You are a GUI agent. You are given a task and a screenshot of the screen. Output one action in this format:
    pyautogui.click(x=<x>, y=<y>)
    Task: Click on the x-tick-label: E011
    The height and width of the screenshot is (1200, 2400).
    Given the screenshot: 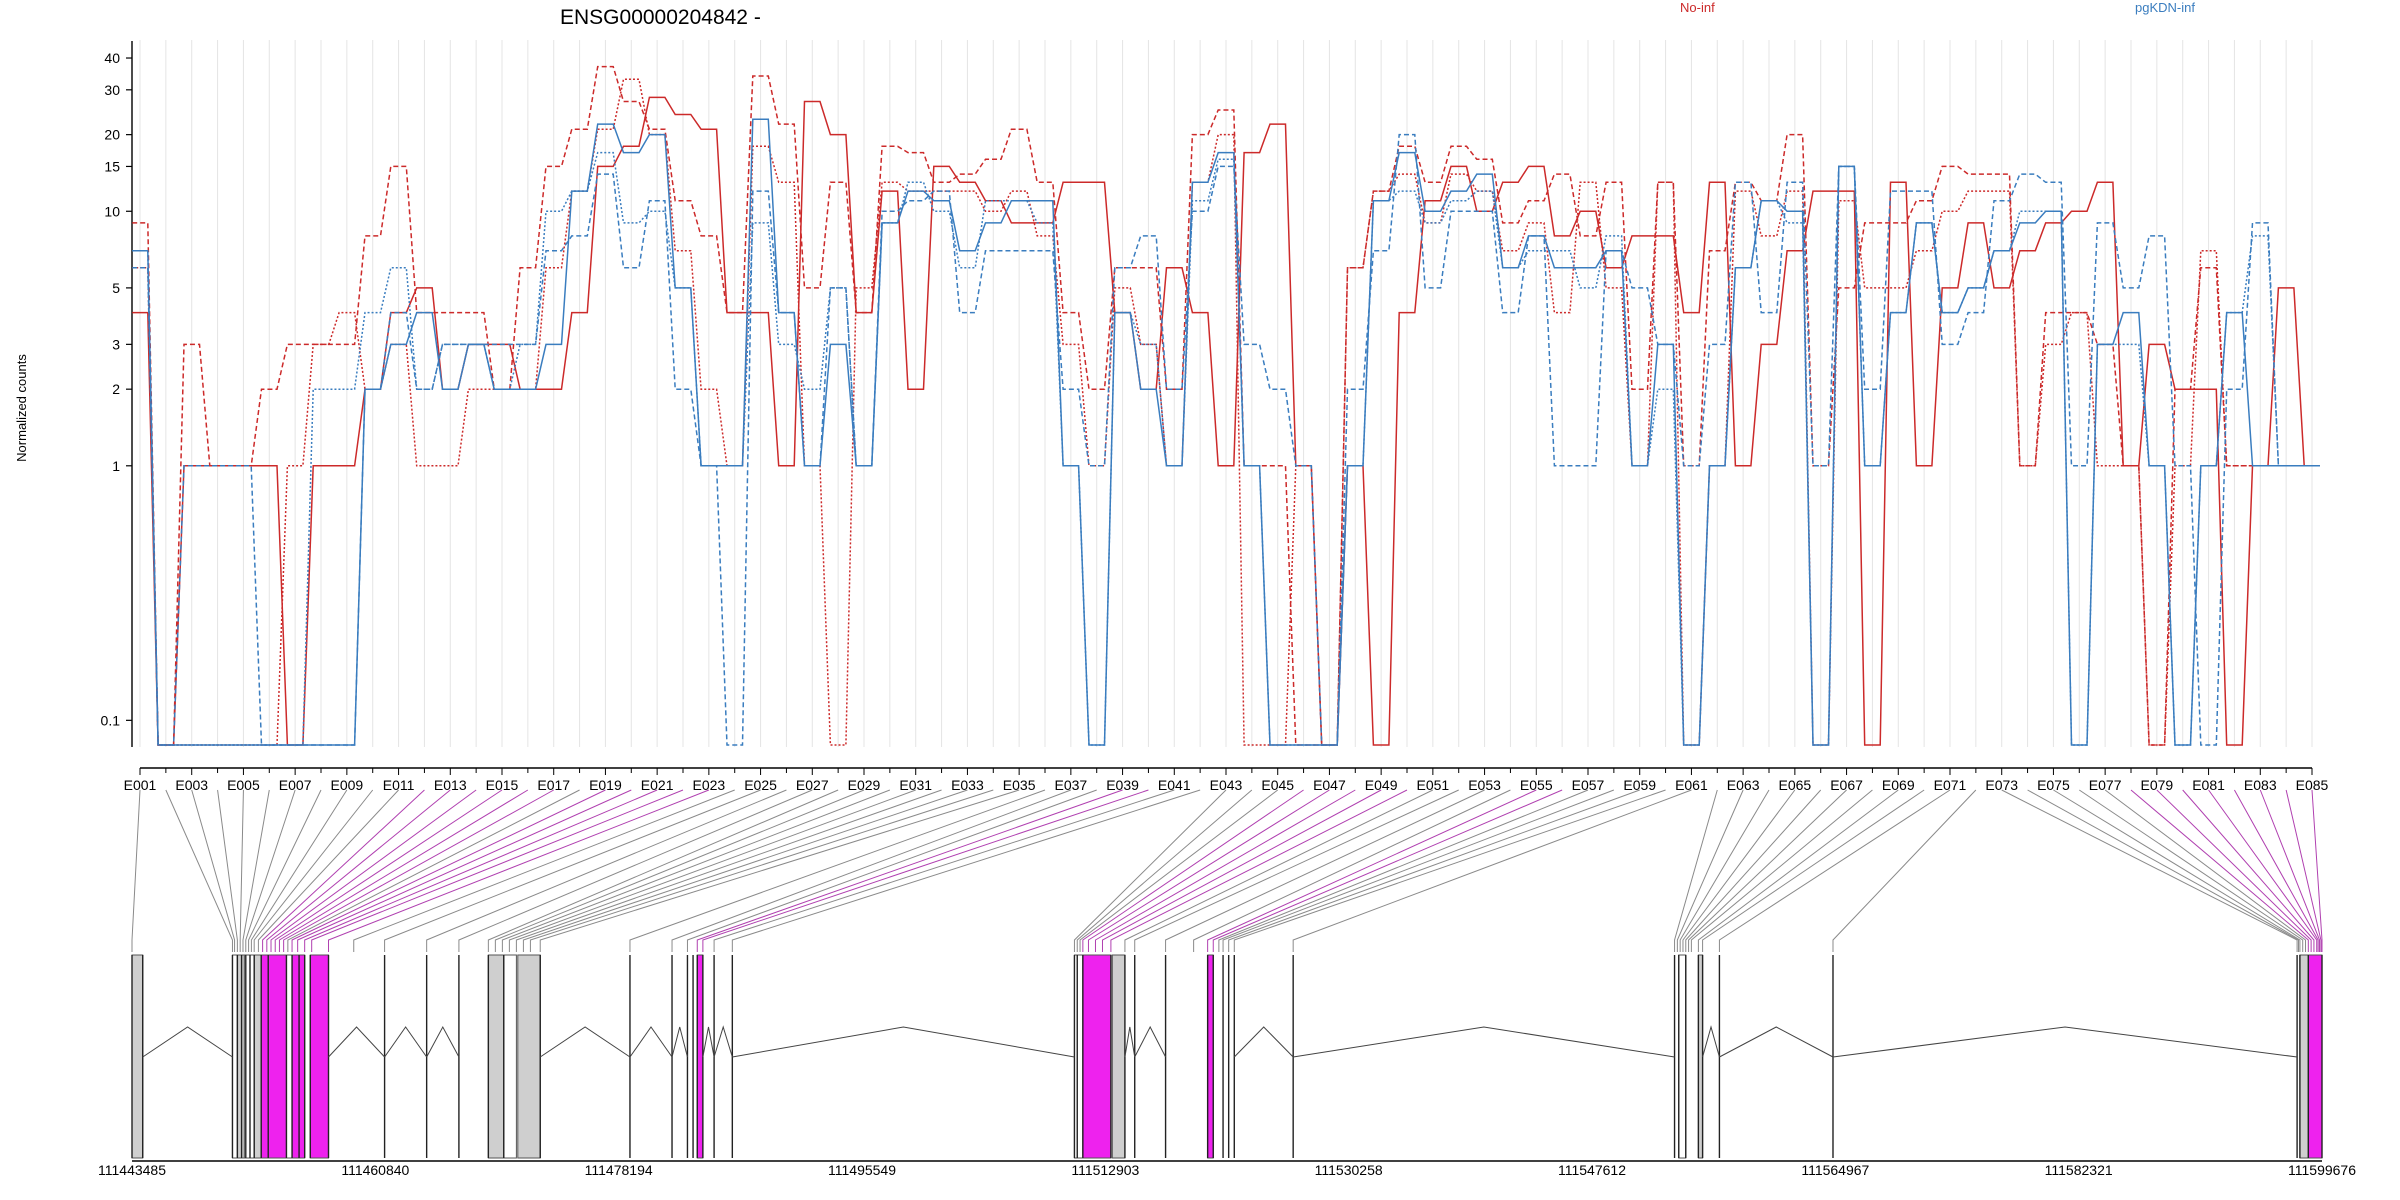 What is the action you would take?
    pyautogui.click(x=399, y=785)
    